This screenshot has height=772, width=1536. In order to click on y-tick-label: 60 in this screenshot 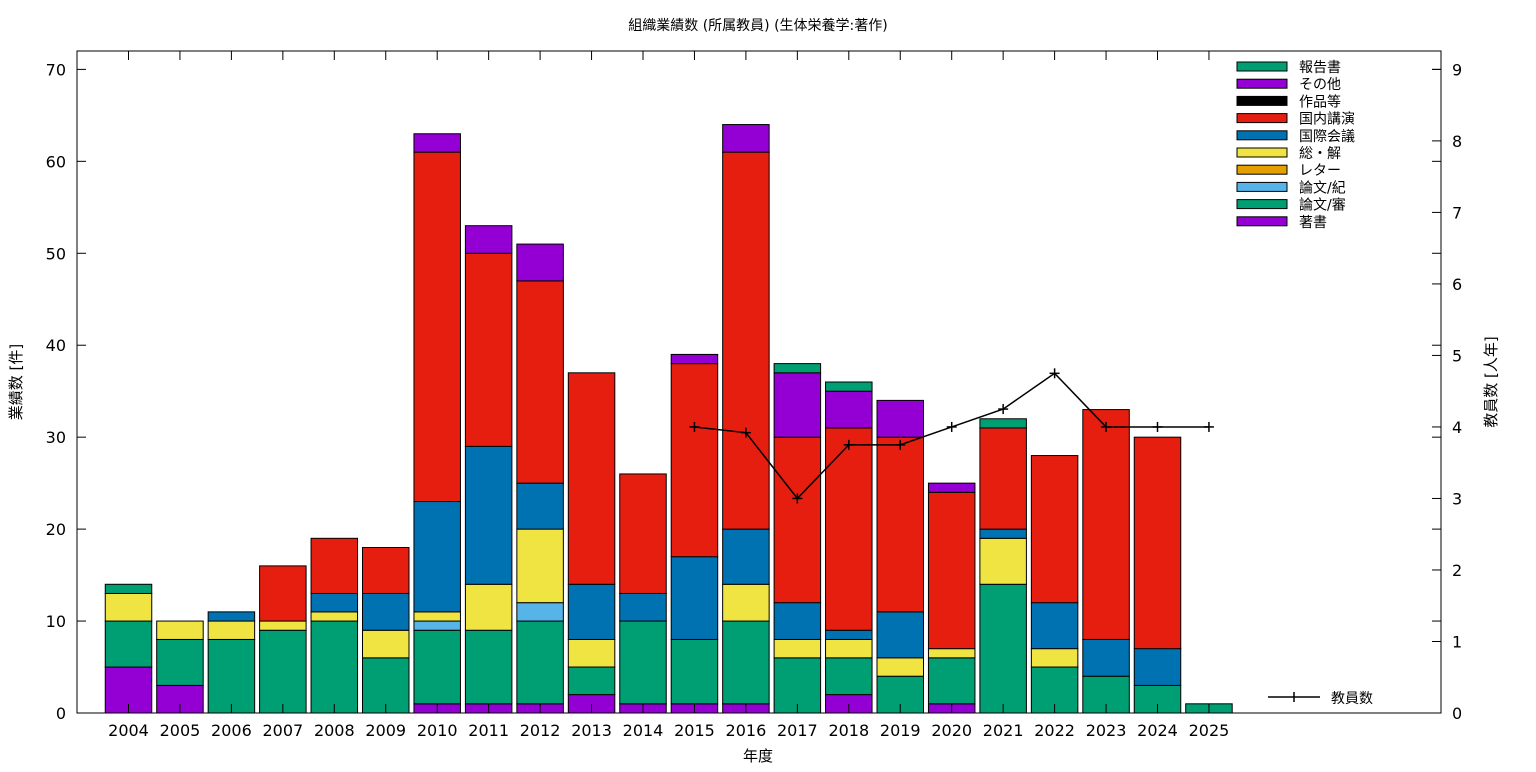, I will do `click(56, 161)`.